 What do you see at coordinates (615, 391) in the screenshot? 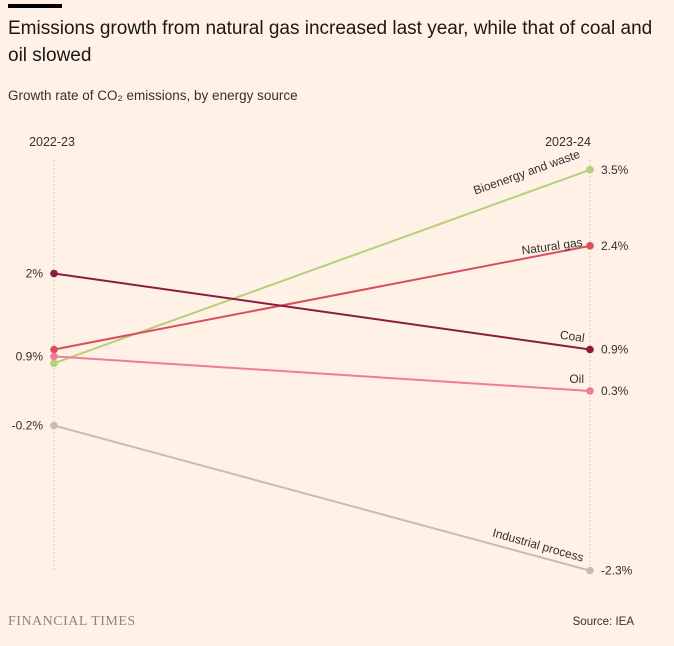
I see `value-label-end-oil: 0.3%` at bounding box center [615, 391].